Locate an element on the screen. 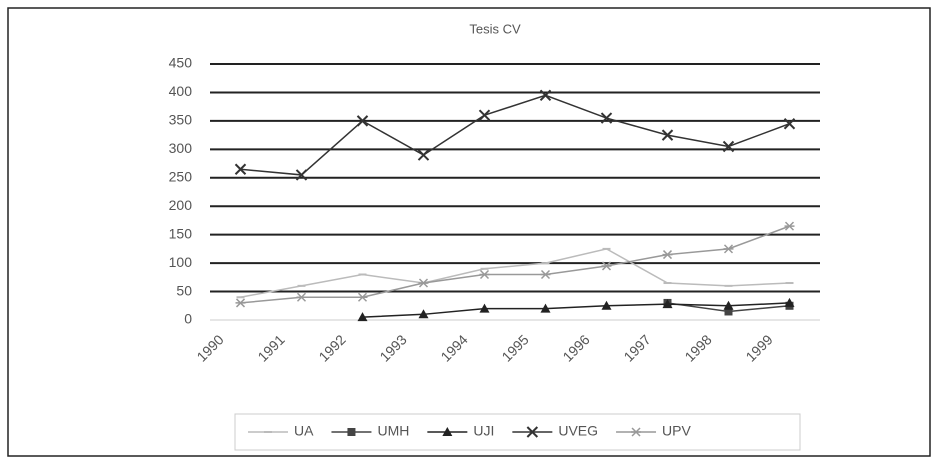 Image resolution: width=943 pixels, height=458 pixels. x-tick-label: 1997 is located at coordinates (636, 347).